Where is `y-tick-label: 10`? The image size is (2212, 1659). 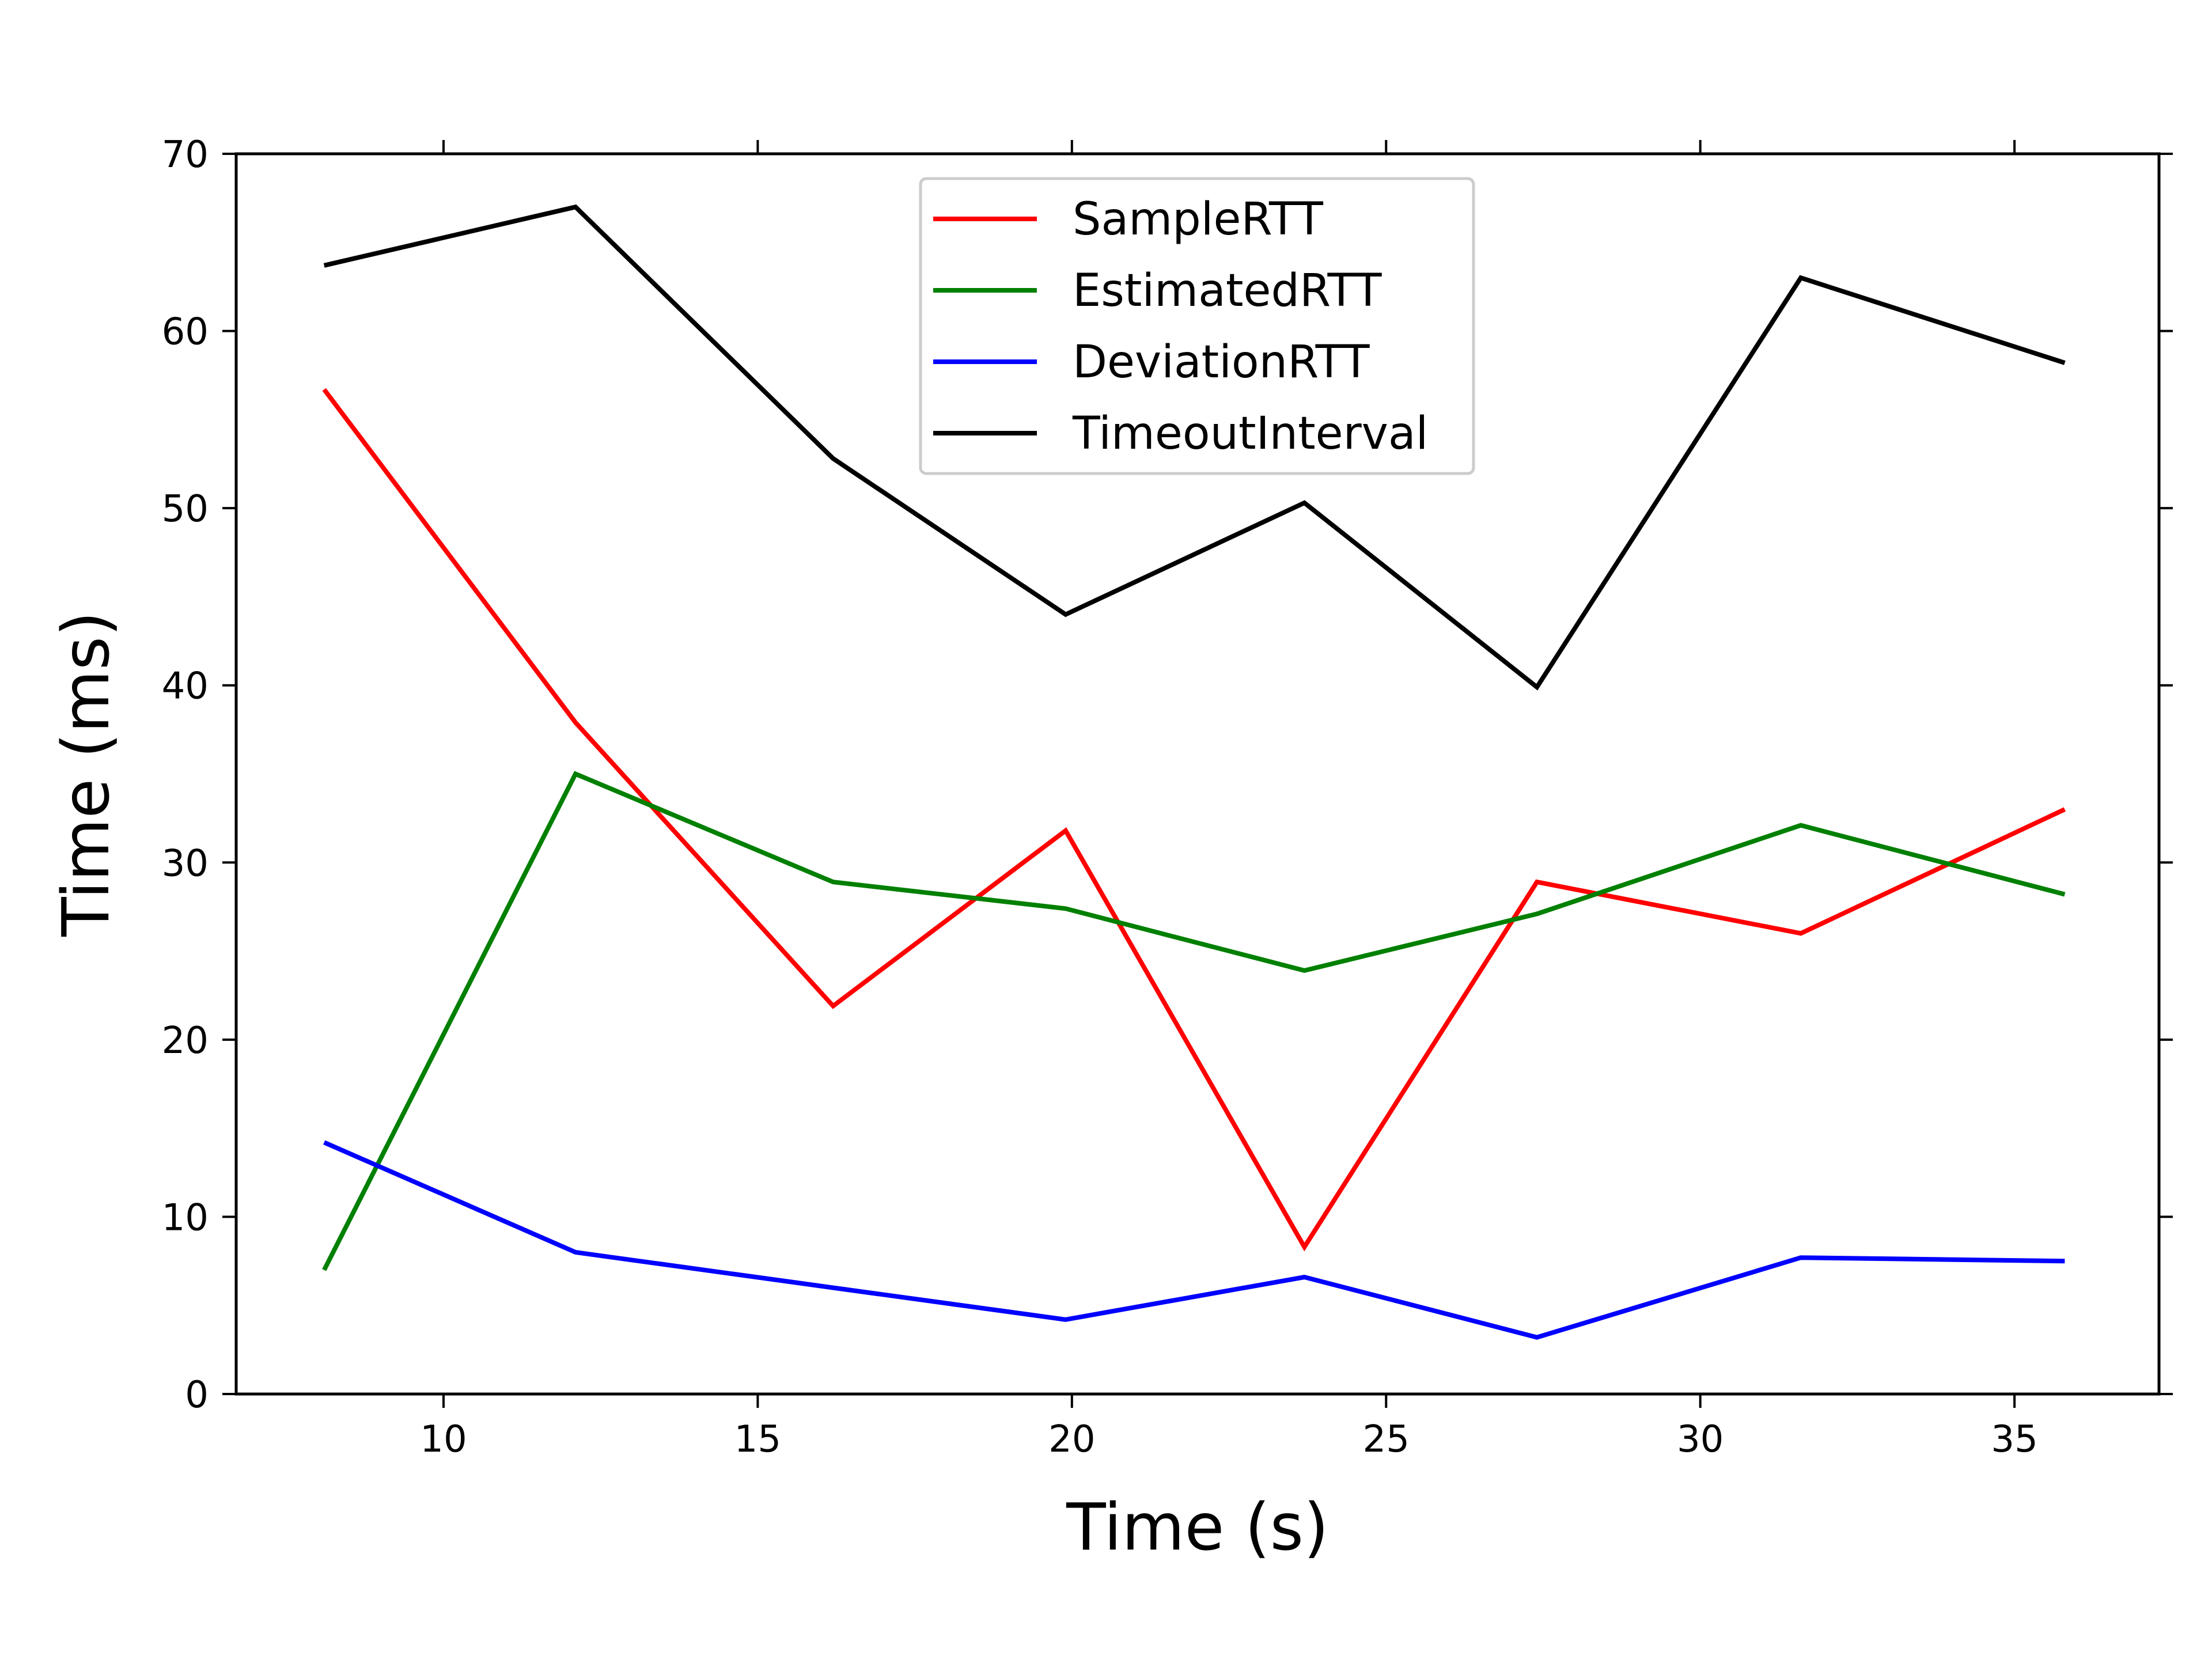 y-tick-label: 10 is located at coordinates (185, 1217).